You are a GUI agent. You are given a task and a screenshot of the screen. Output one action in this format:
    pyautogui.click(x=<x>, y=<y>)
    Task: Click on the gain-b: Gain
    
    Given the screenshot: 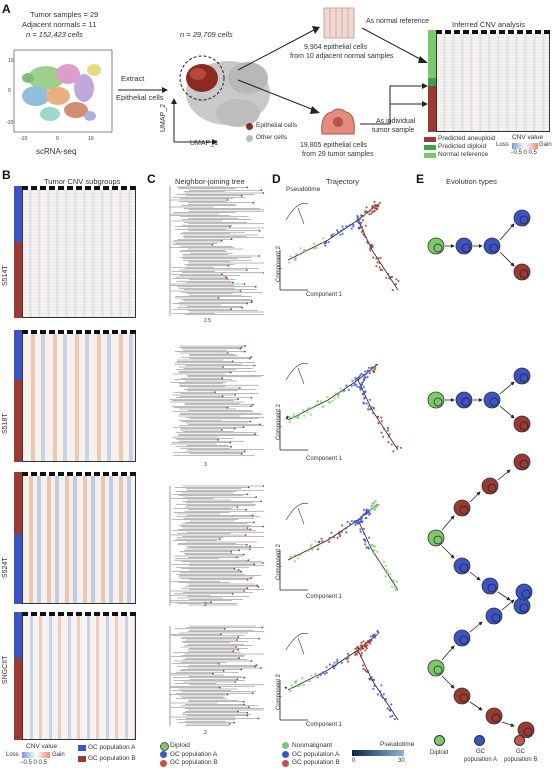 What is the action you would take?
    pyautogui.click(x=58, y=755)
    